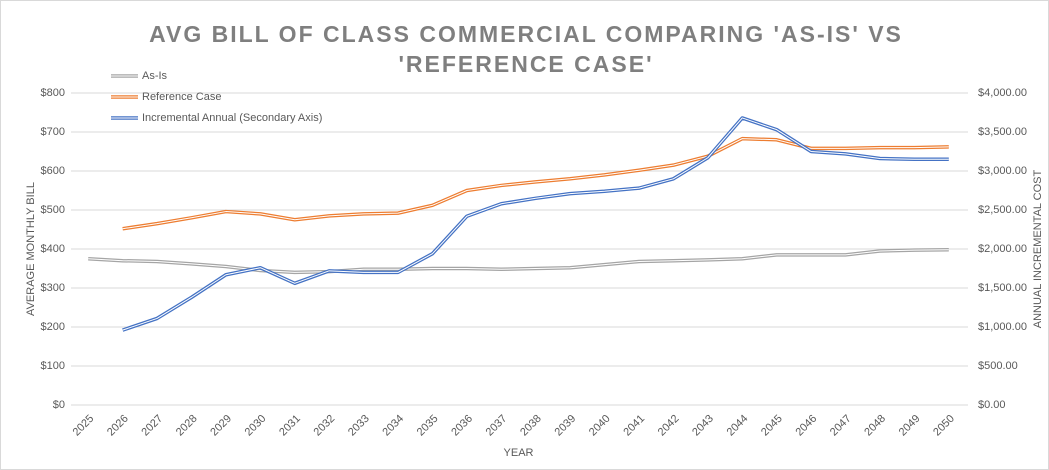 The width and height of the screenshot is (1049, 470). What do you see at coordinates (703, 426) in the screenshot?
I see `x-tick-label: 2043` at bounding box center [703, 426].